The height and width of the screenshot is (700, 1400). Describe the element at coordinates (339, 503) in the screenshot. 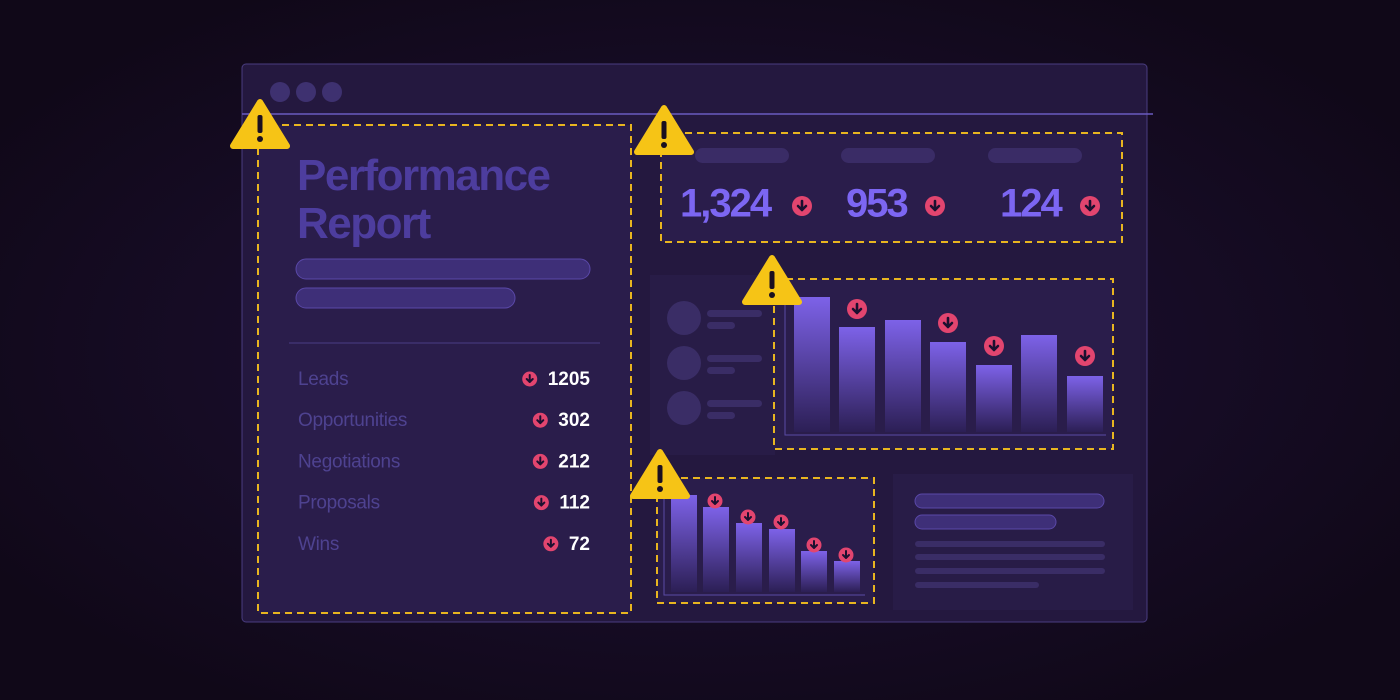

I see `row-label: Proposals` at that location.